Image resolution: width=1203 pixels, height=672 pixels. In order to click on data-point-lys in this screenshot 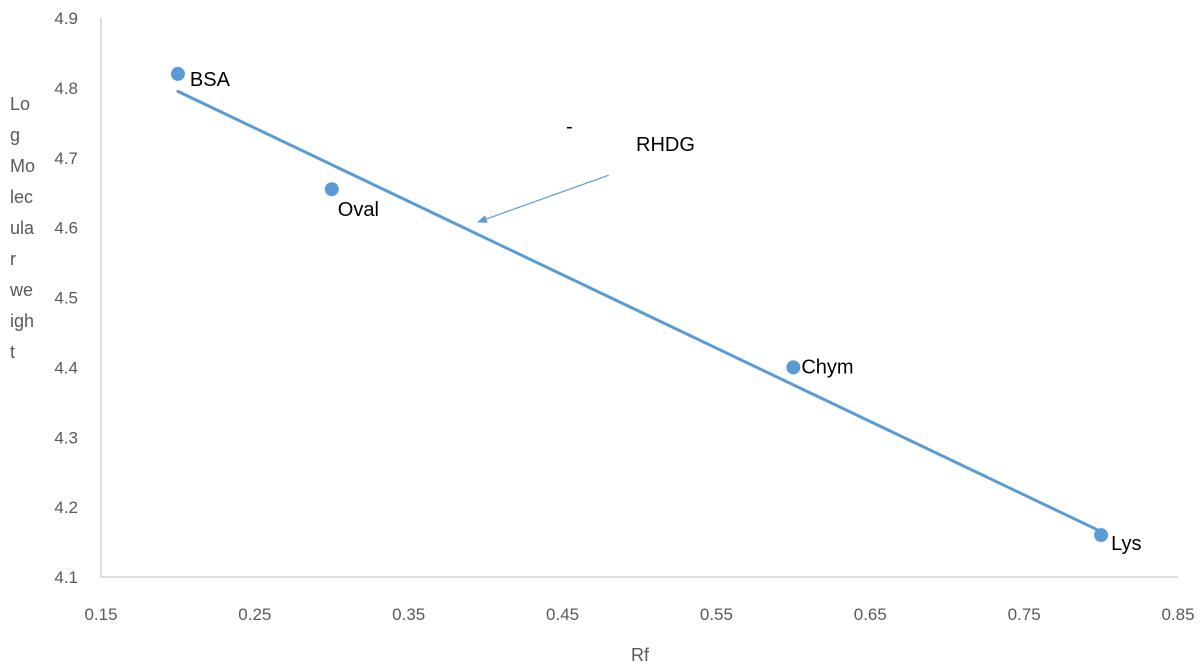, I will do `click(1101, 535)`.